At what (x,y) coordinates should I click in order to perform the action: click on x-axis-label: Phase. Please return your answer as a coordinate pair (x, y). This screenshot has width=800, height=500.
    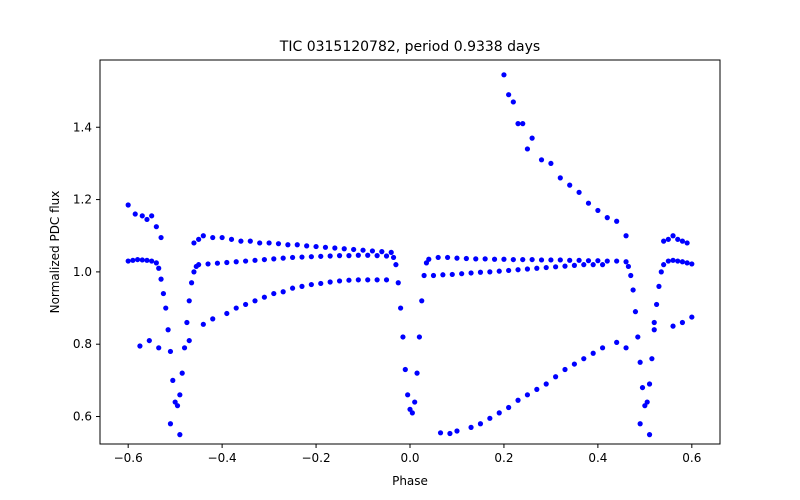
    Looking at the image, I should click on (410, 481).